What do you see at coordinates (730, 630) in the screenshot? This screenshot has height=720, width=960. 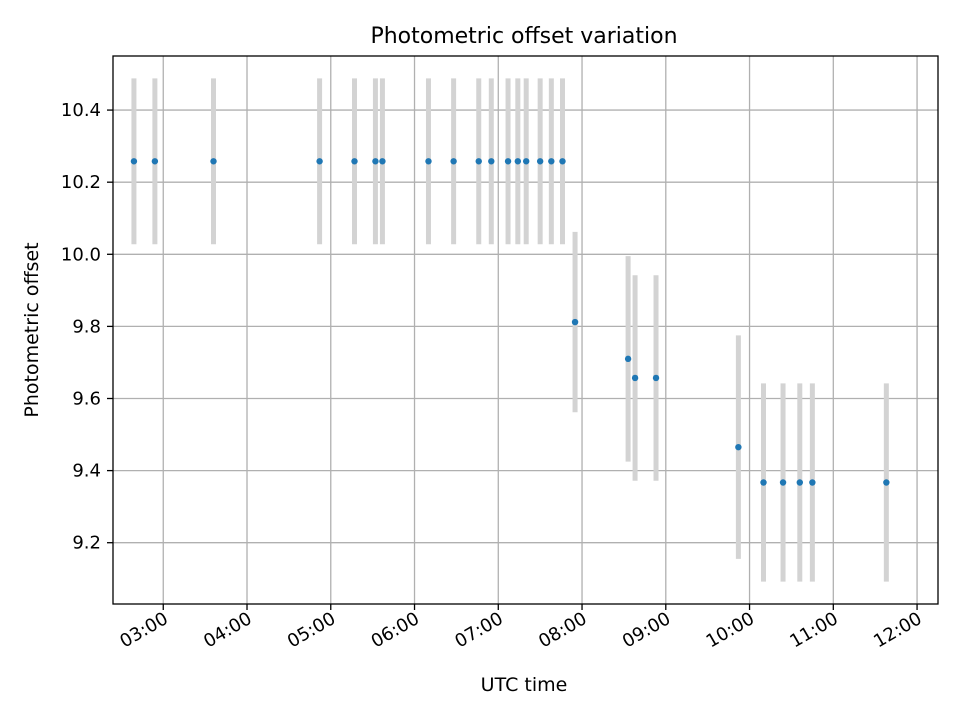 I see `x-tick-label: 10:00` at bounding box center [730, 630].